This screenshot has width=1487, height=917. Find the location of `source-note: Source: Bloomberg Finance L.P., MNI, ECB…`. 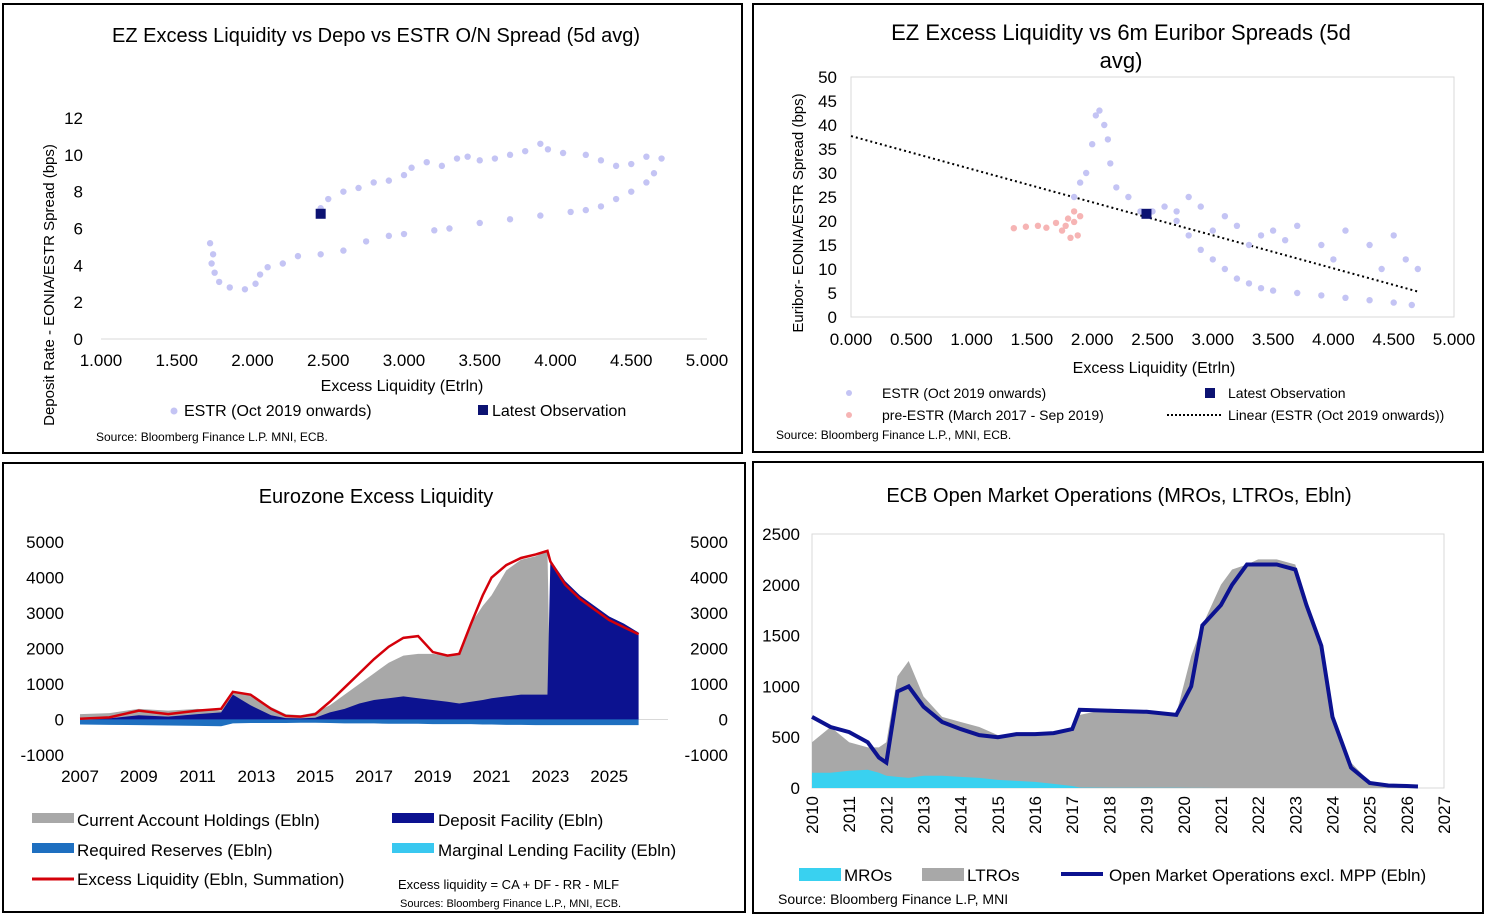

source-note: Source: Bloomberg Finance L.P., MNI, ECB… is located at coordinates (893, 435).